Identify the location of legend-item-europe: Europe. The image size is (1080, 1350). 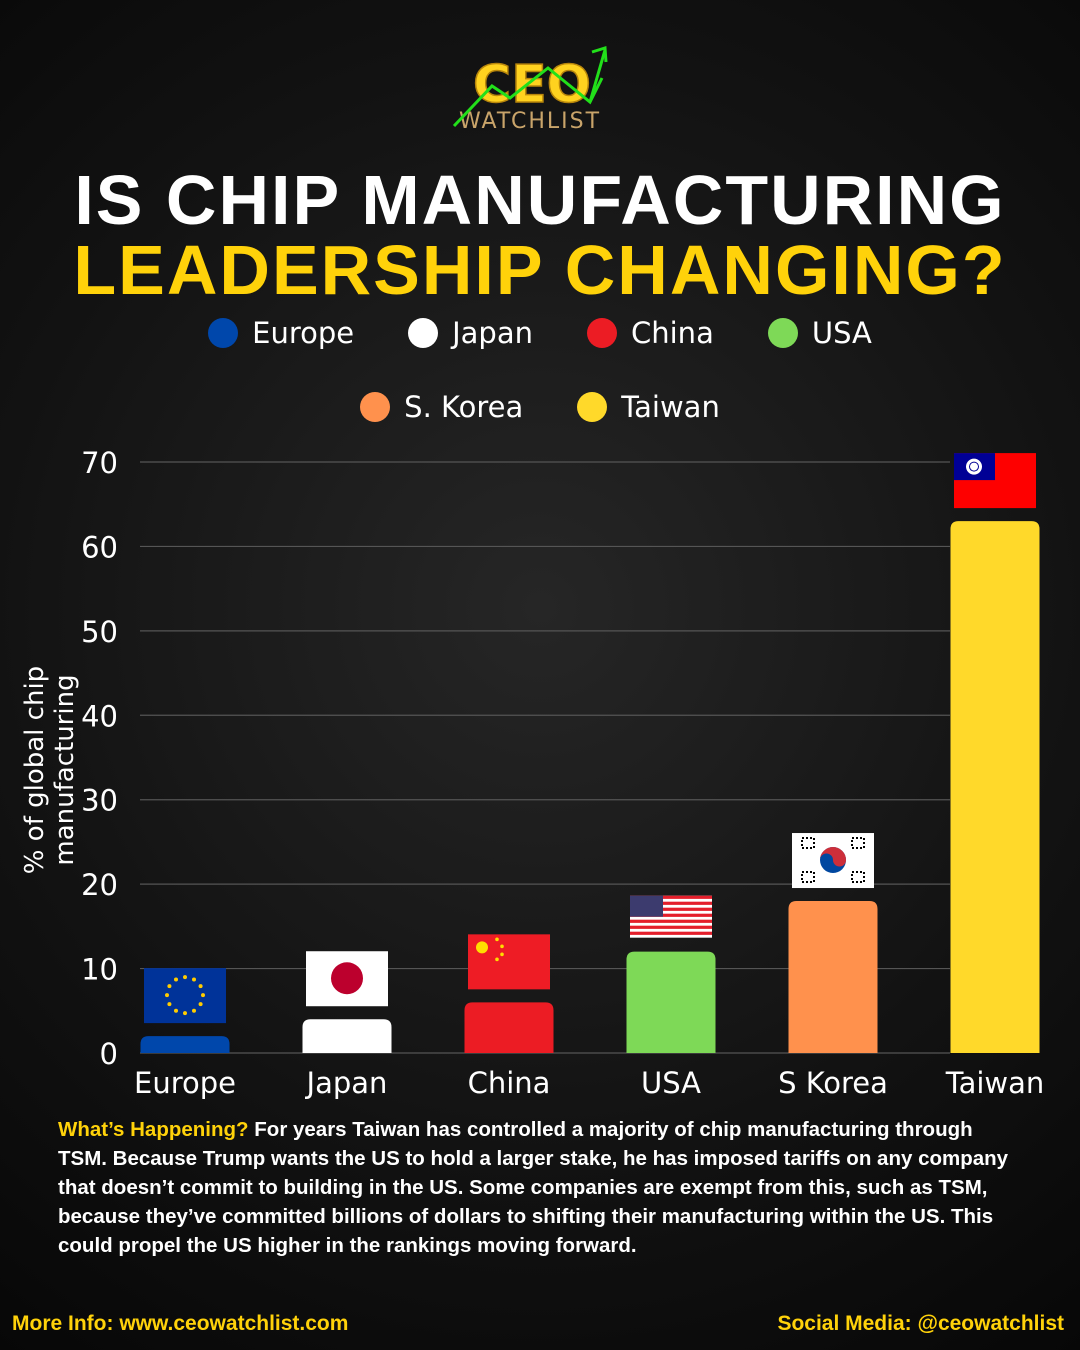
(281, 333).